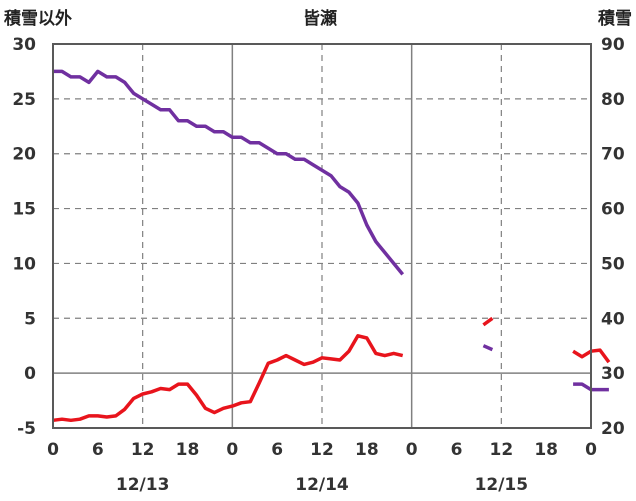 This screenshot has width=636, height=501. Describe the element at coordinates (613, 210) in the screenshot. I see `right-tick-label: 60` at that location.